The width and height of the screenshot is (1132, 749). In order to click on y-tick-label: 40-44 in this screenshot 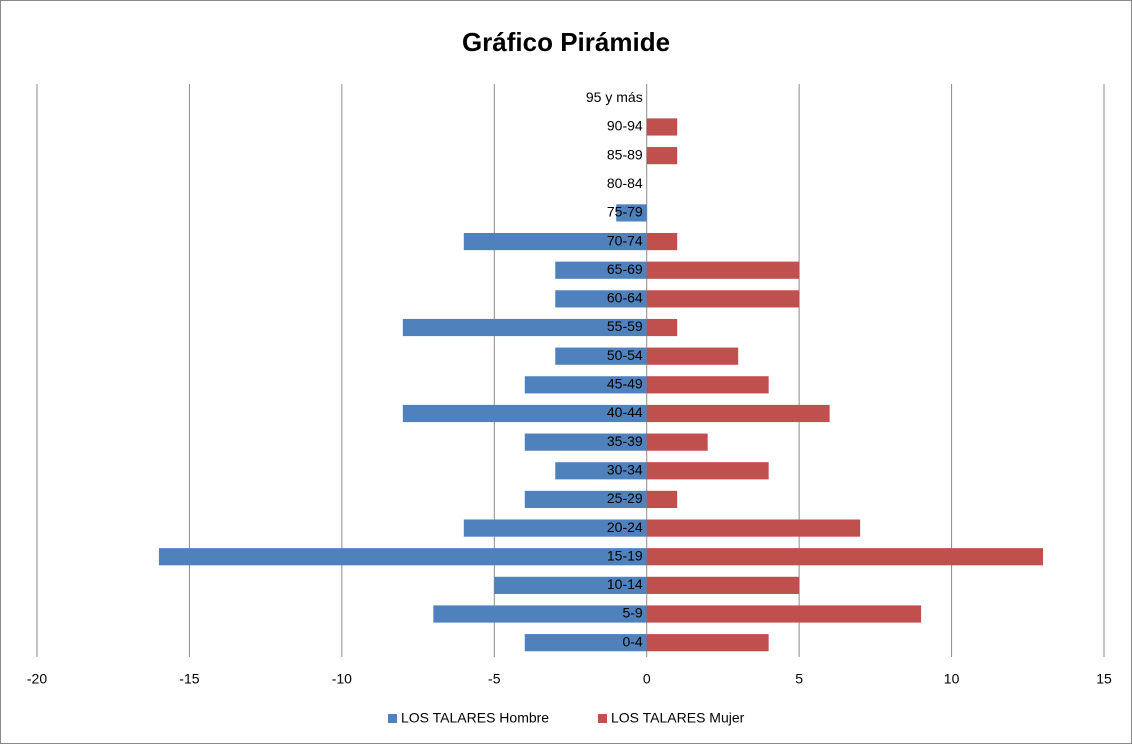, I will do `click(625, 412)`.